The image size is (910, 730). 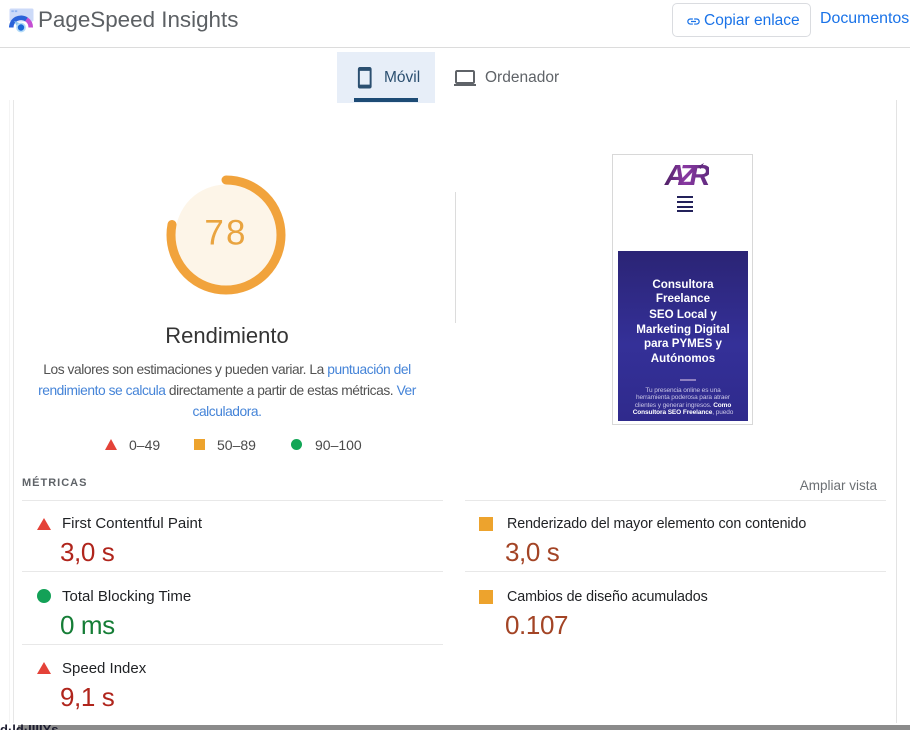 What do you see at coordinates (225, 233) in the screenshot?
I see `svg-text: 78` at bounding box center [225, 233].